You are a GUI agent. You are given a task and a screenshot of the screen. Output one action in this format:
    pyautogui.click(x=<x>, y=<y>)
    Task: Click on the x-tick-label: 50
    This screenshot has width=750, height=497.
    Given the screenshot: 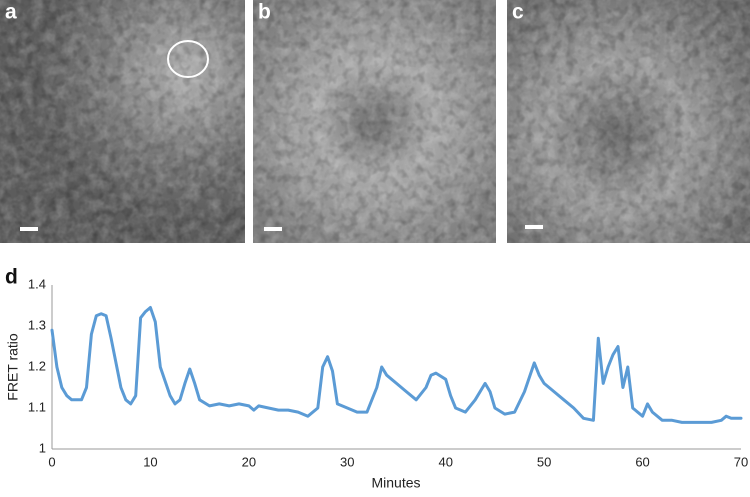 What is the action you would take?
    pyautogui.click(x=544, y=461)
    